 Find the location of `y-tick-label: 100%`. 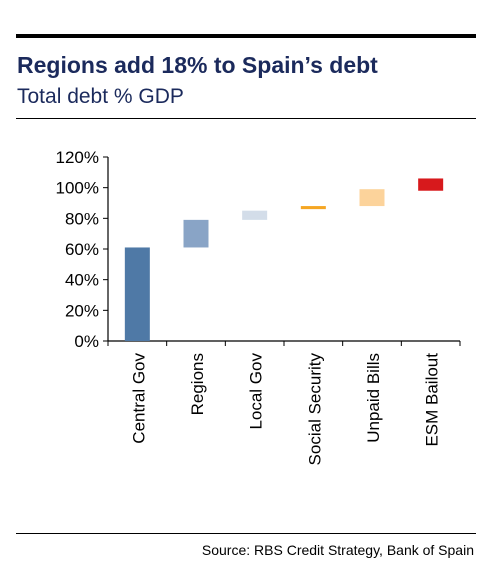

y-tick-label: 100% is located at coordinates (77, 188).